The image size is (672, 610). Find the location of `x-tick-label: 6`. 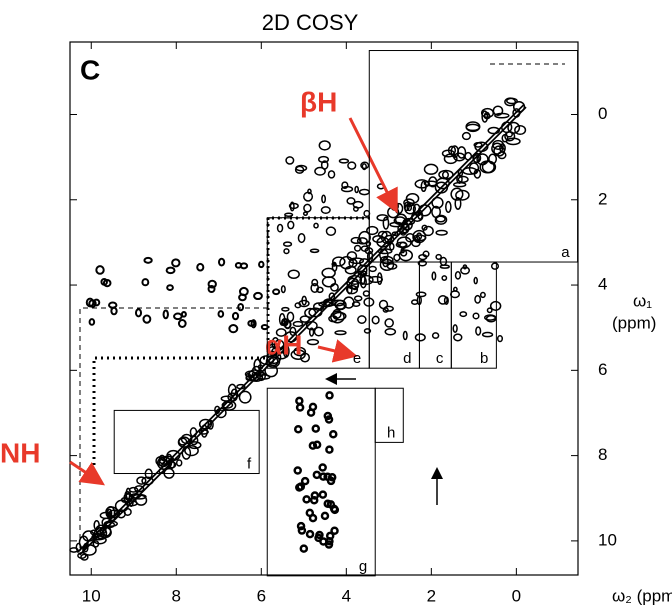

x-tick-label: 6 is located at coordinates (261, 595).